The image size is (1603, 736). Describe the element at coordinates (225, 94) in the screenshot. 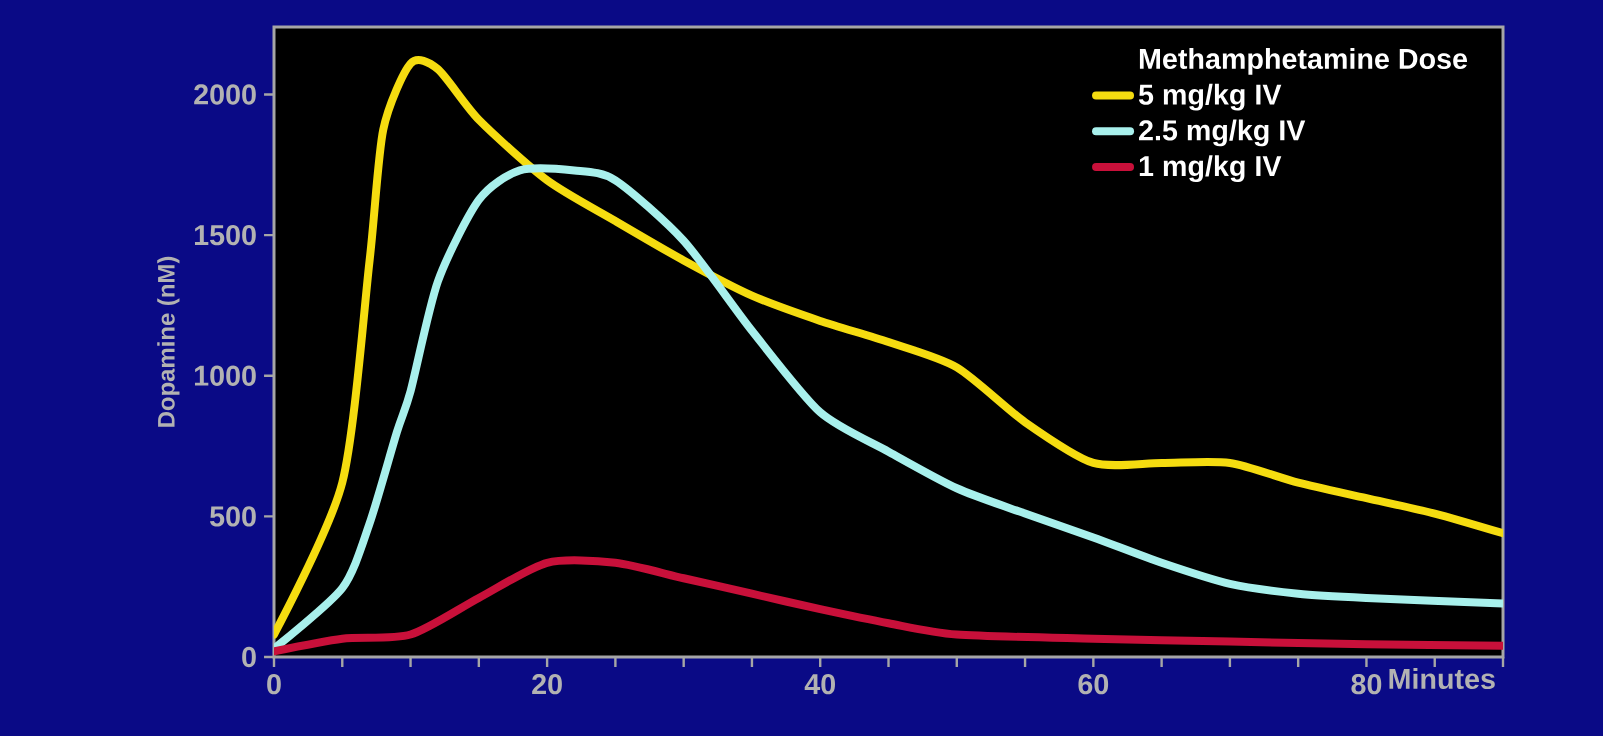

I see `y-tick-label: 2000` at that location.